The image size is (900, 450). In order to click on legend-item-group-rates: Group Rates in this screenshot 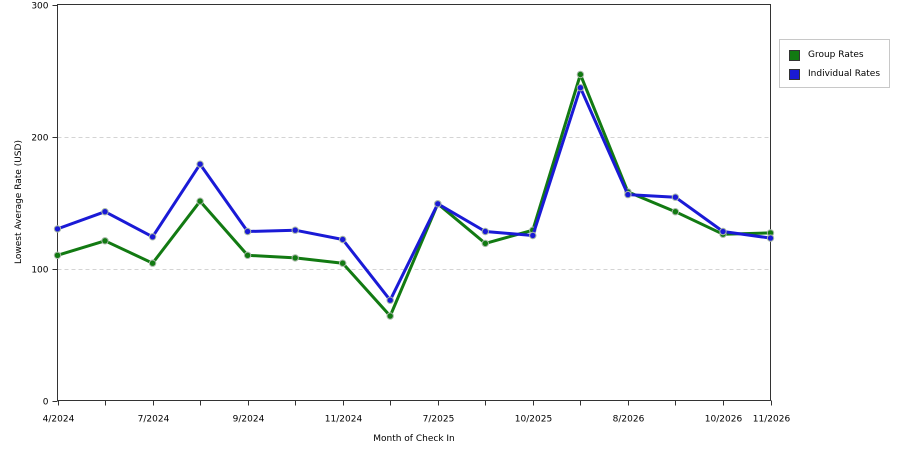, I will do `click(826, 55)`.